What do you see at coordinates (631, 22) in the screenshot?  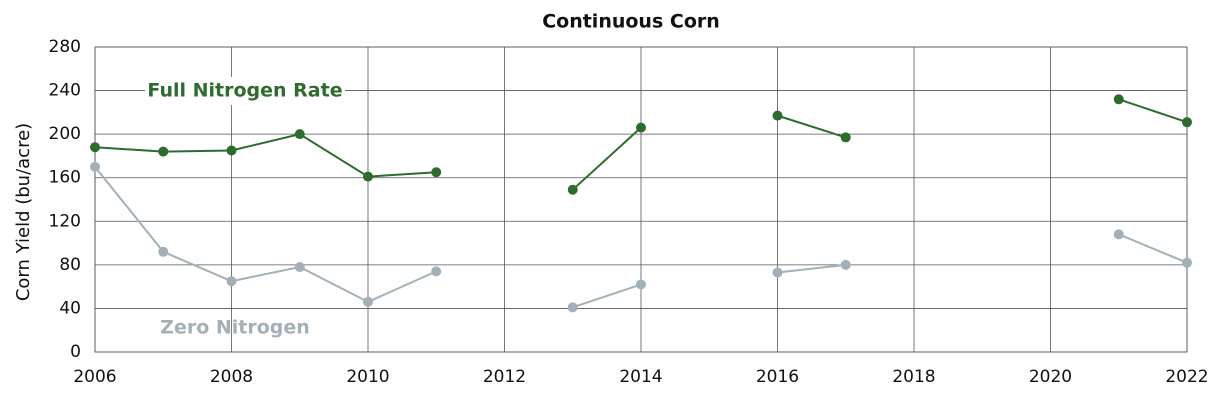 I see `chart-title: Continuous Corn` at bounding box center [631, 22].